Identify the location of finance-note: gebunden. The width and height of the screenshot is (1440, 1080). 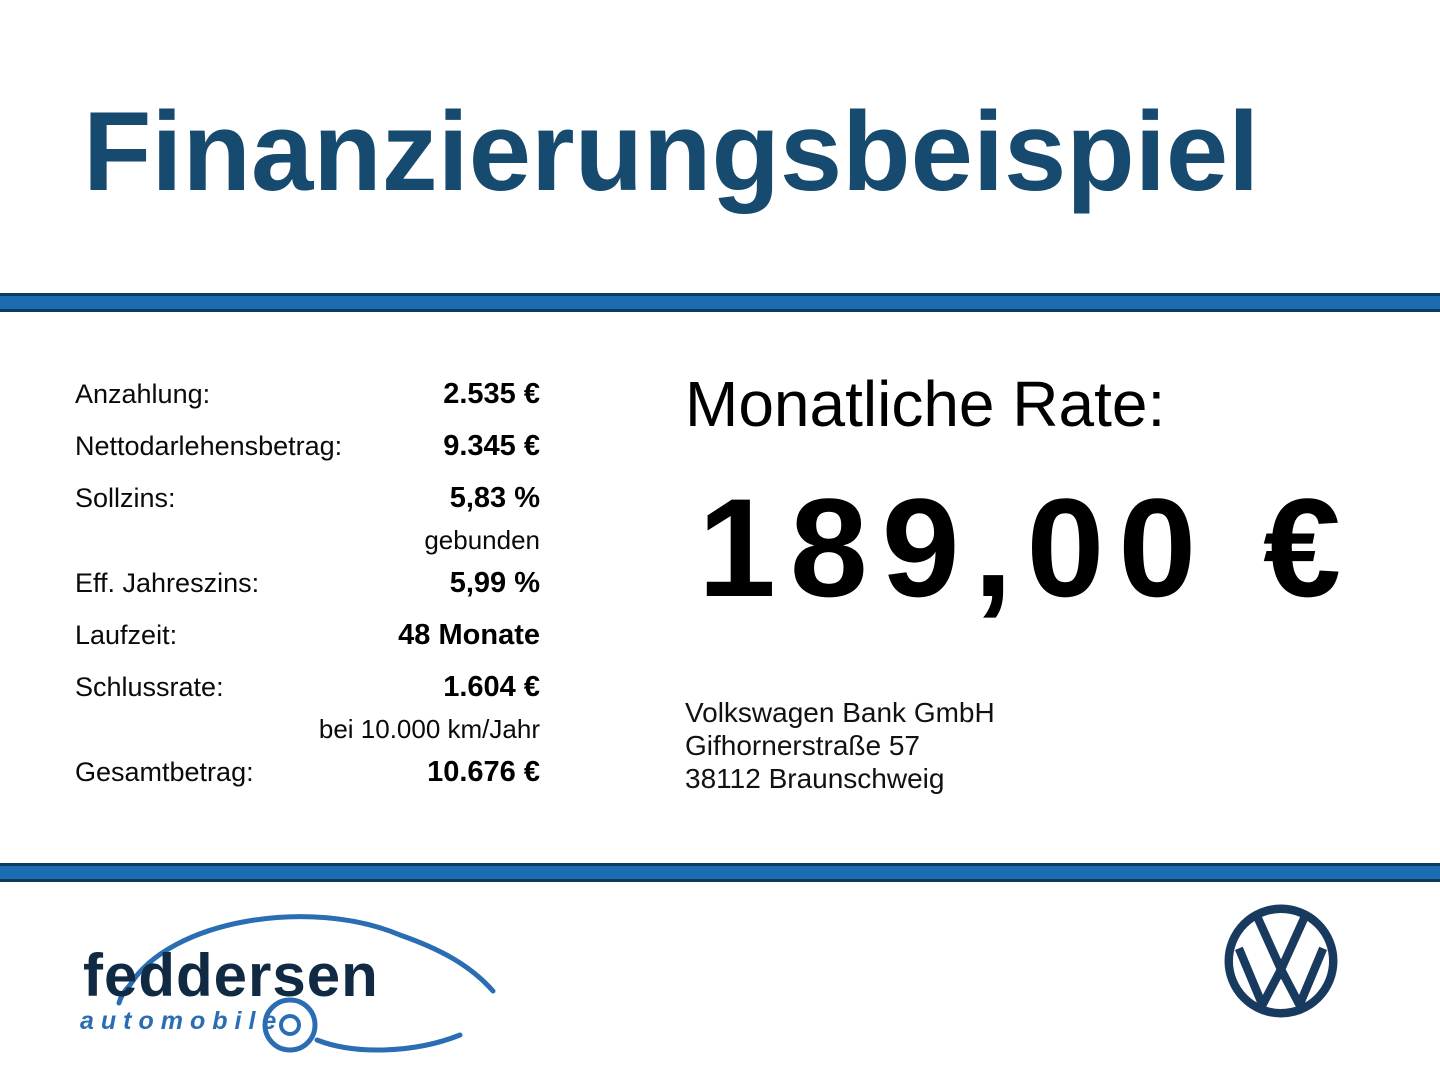
(482, 540).